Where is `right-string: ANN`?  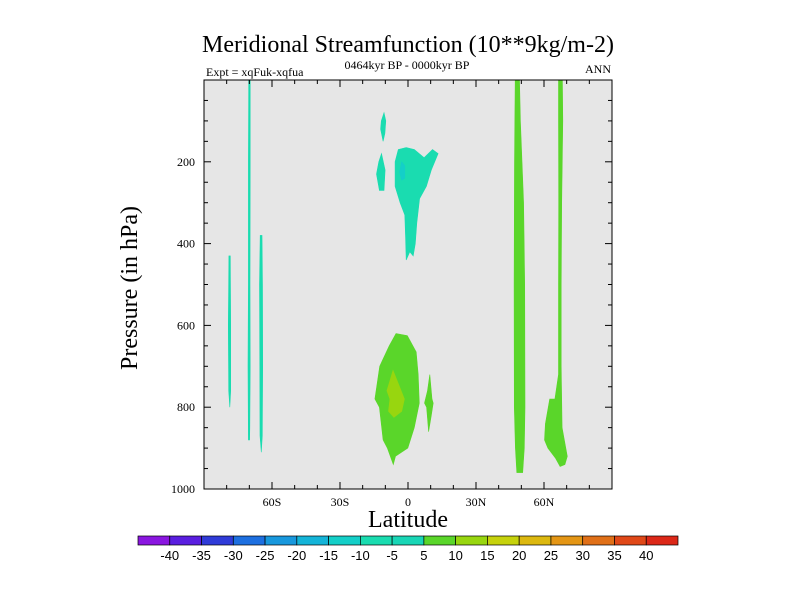
right-string: ANN is located at coordinates (598, 69).